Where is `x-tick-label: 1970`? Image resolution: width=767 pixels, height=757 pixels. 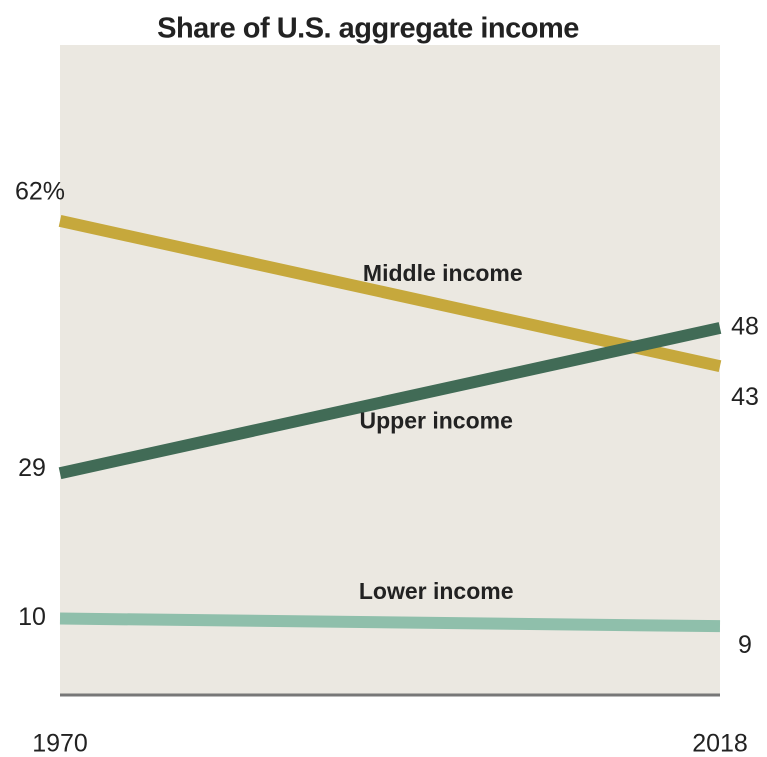 x-tick-label: 1970 is located at coordinates (60, 743).